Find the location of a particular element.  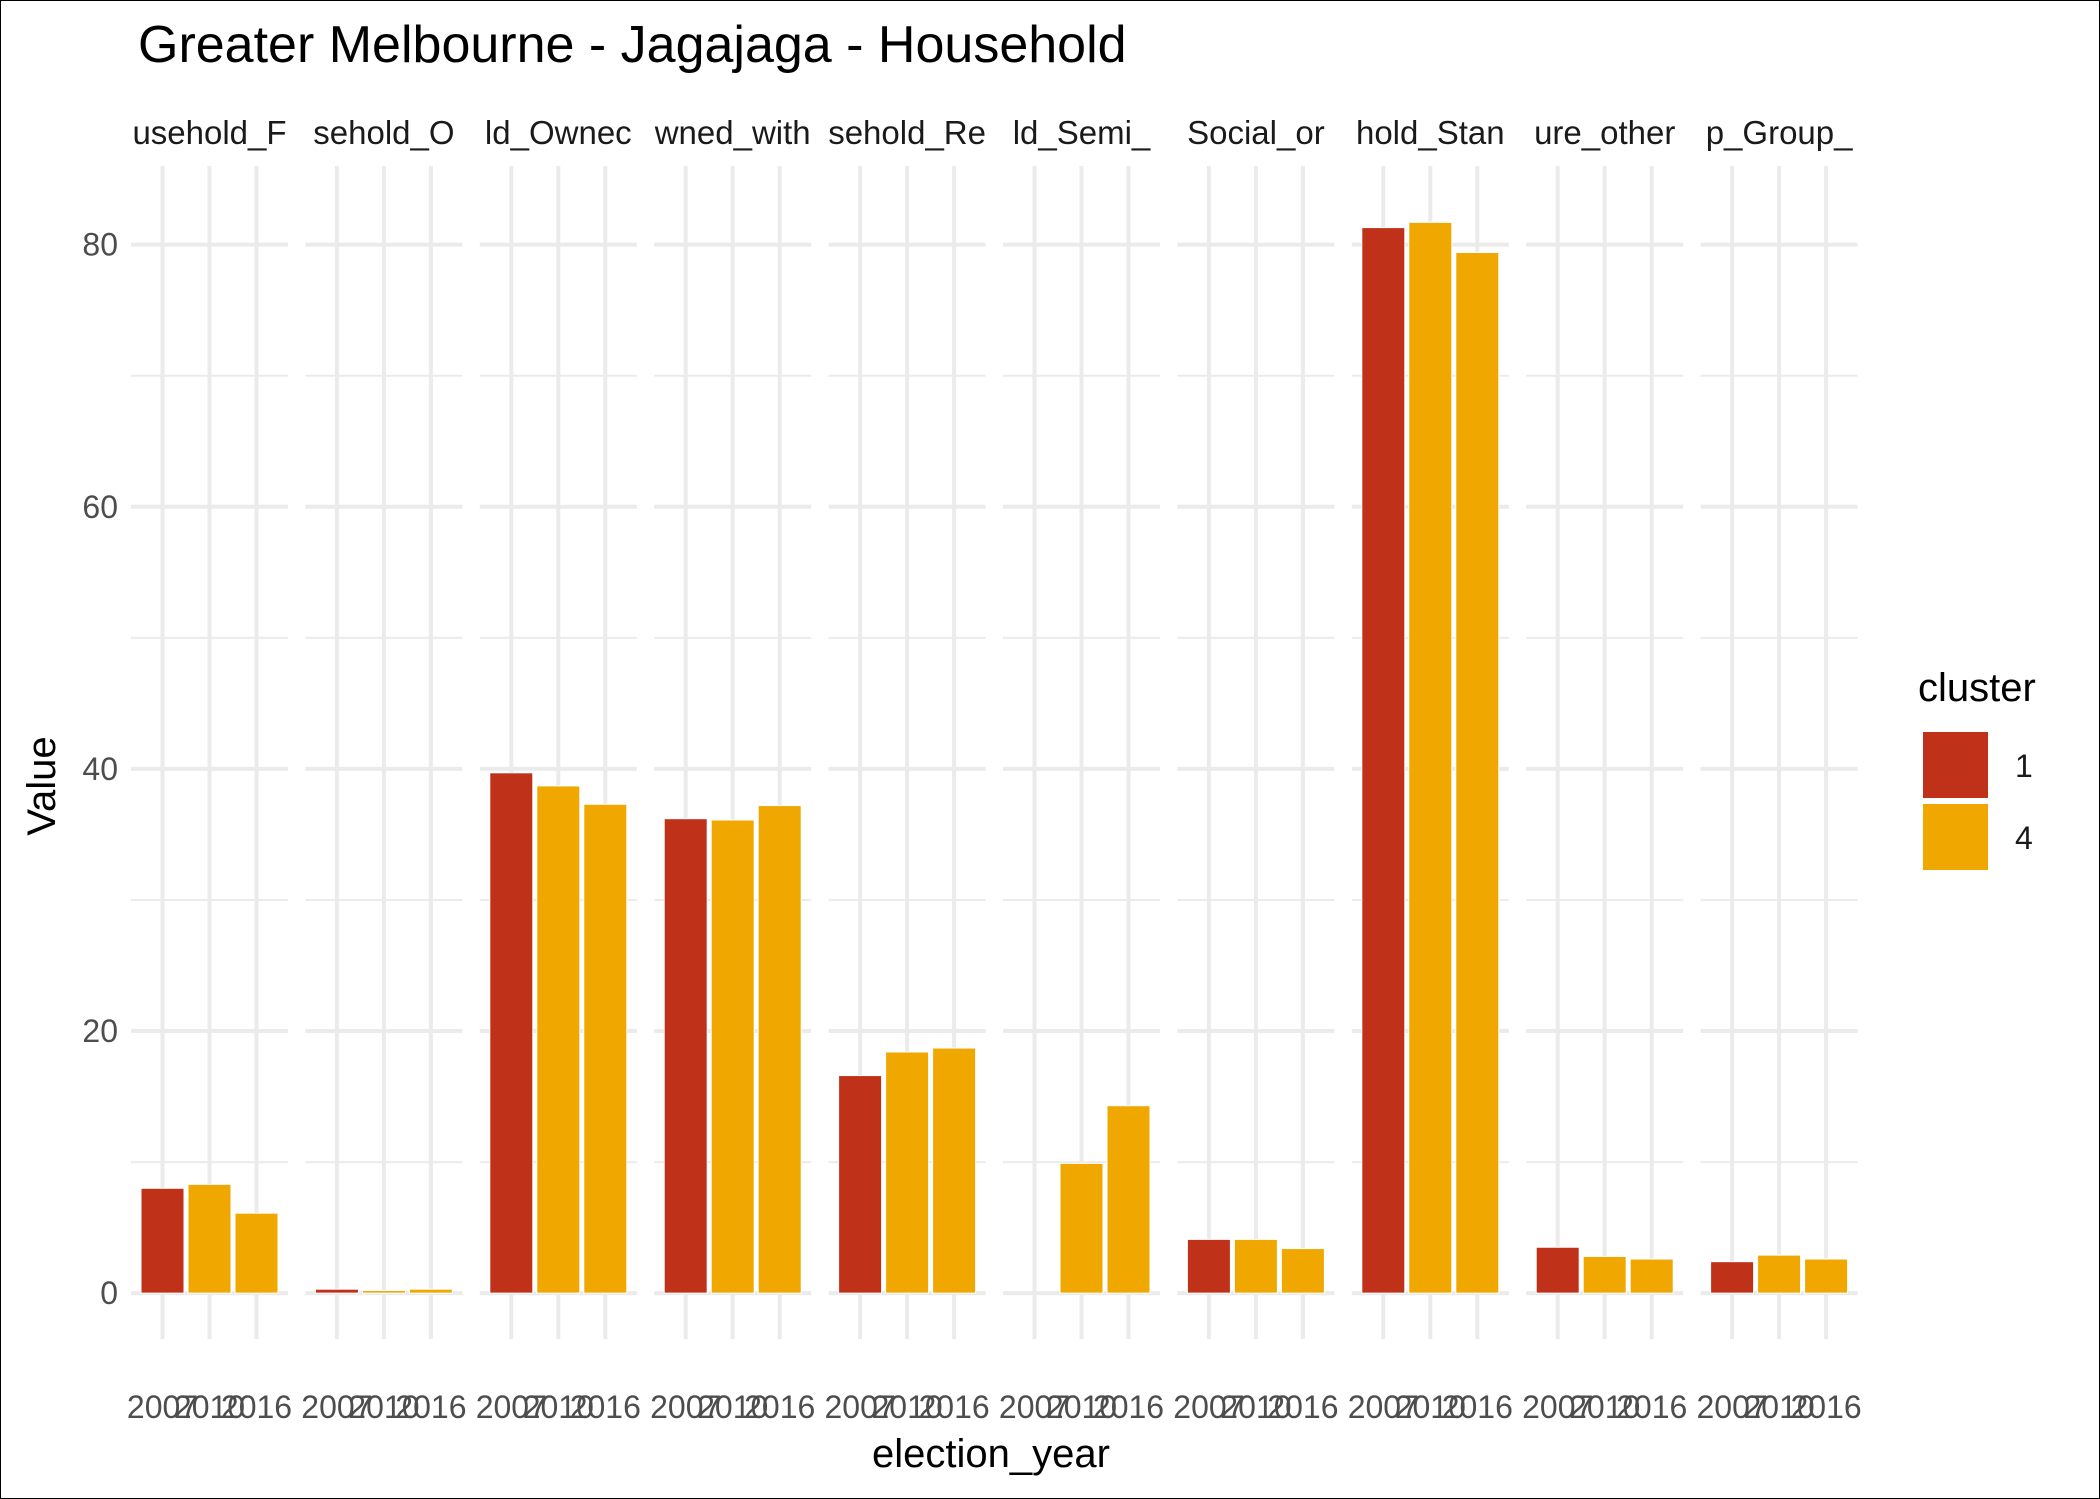

bar-10-2016 is located at coordinates (1826, 1276).